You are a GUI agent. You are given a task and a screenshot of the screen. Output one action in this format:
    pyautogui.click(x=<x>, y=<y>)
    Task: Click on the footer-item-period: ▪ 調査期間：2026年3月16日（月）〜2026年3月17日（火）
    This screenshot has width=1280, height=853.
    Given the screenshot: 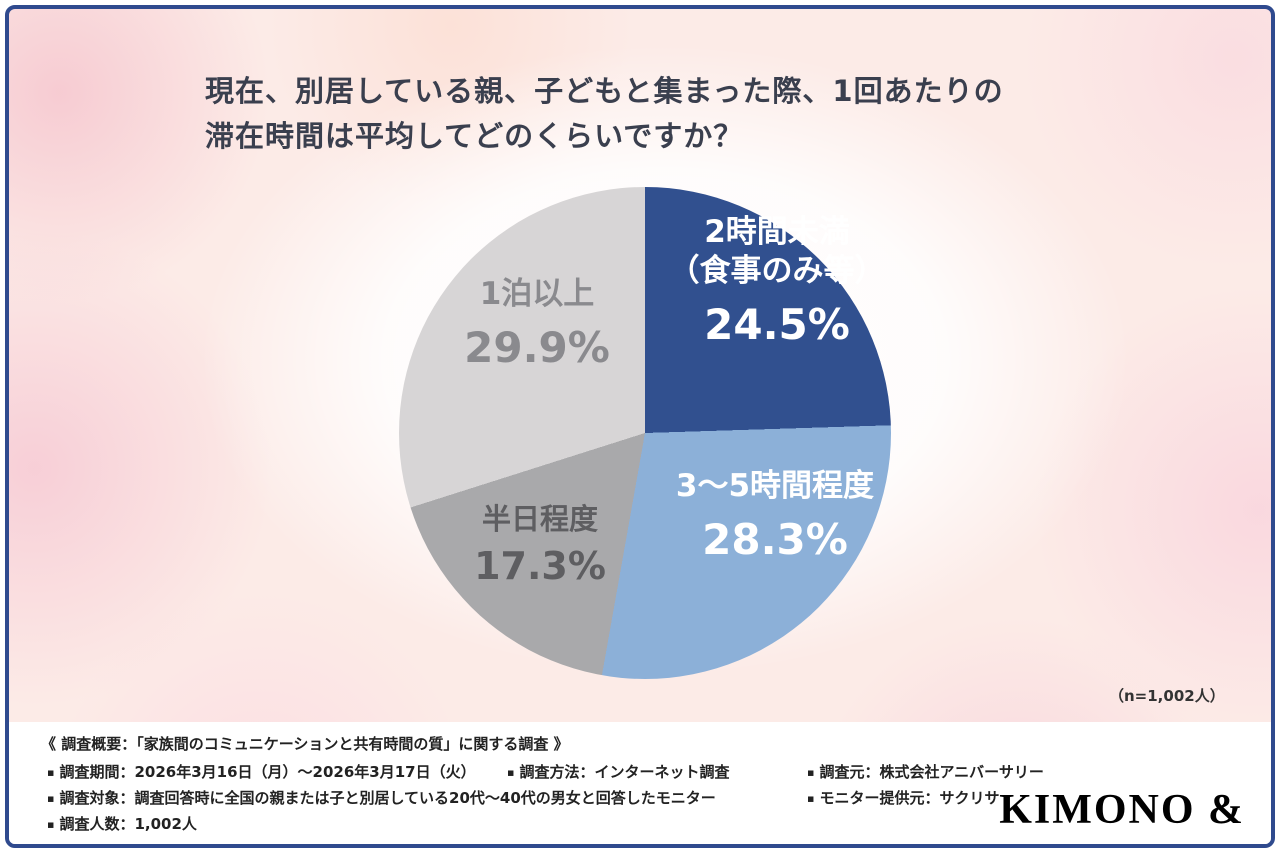 What is the action you would take?
    pyautogui.click(x=261, y=771)
    